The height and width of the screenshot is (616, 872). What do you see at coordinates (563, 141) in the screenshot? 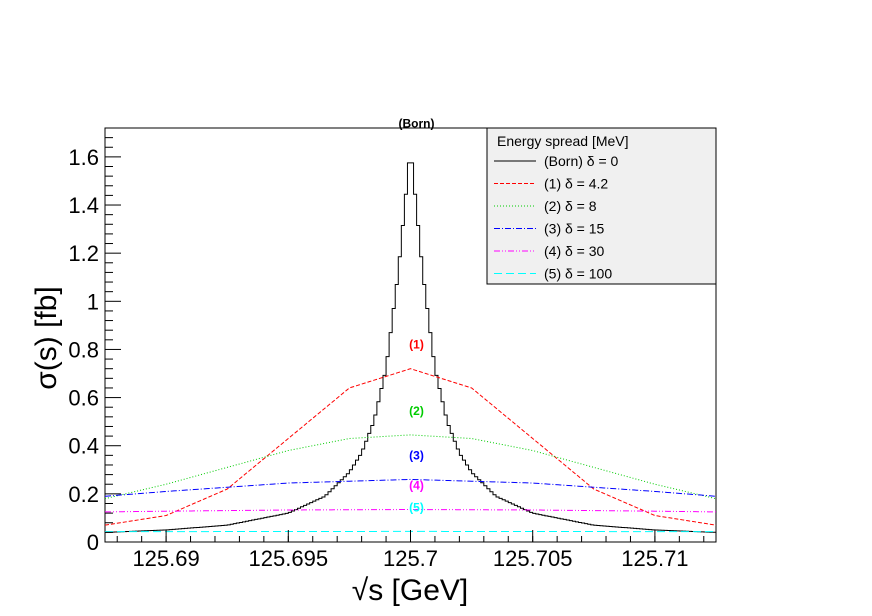
I see `legend-title: Energy spread [MeV]` at bounding box center [563, 141].